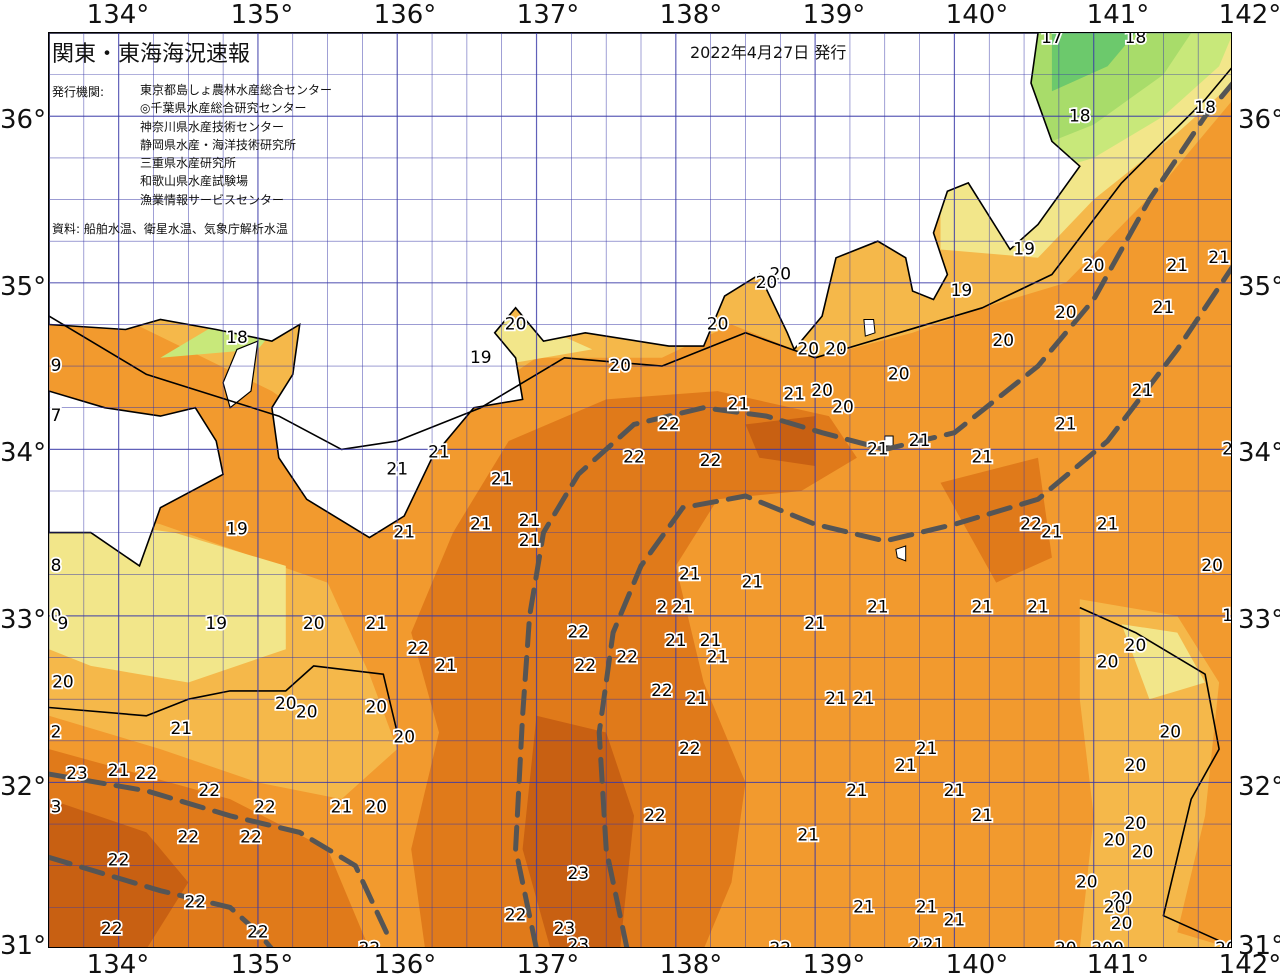 The width and height of the screenshot is (1280, 980). Describe the element at coordinates (23, 287) in the screenshot. I see `latitude-label-left: 35°` at that location.